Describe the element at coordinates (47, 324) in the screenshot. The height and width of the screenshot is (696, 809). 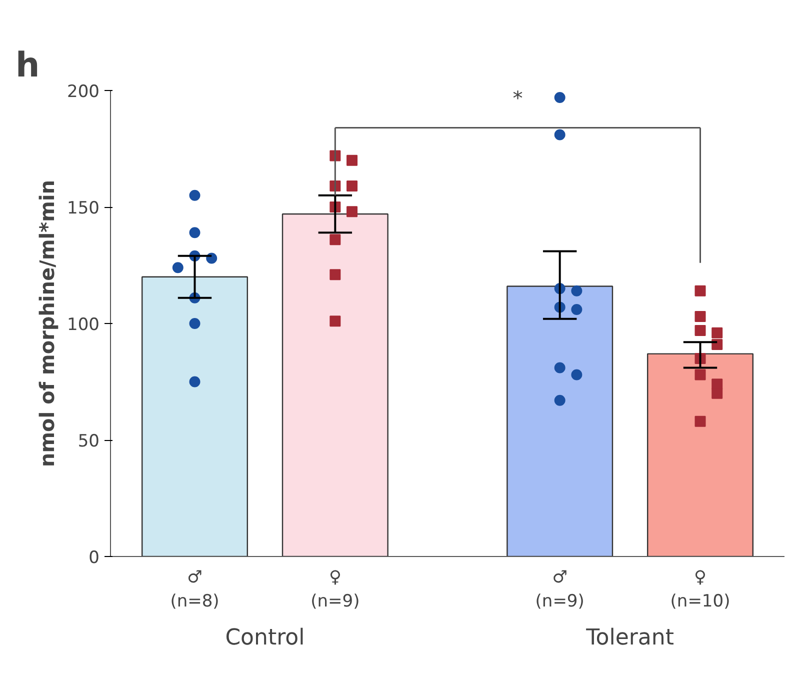
I see `y-axis-title: nmol of morphine/ml*min` at that location.